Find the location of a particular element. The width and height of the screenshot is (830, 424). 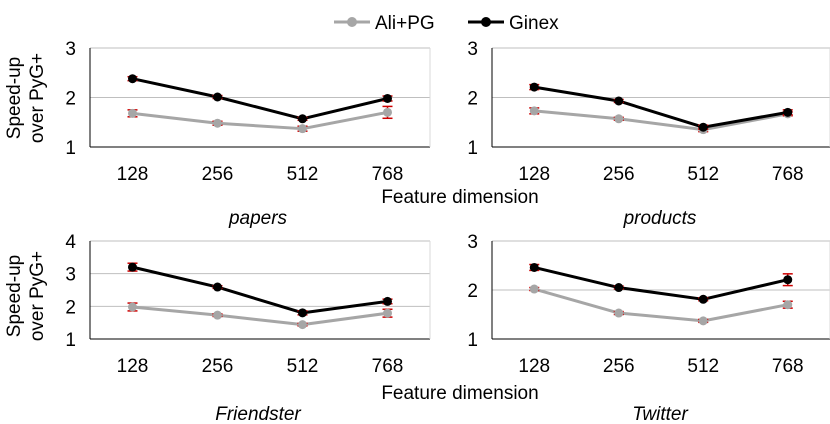

x-axis-label-top: Feature dimension is located at coordinates (459, 197).